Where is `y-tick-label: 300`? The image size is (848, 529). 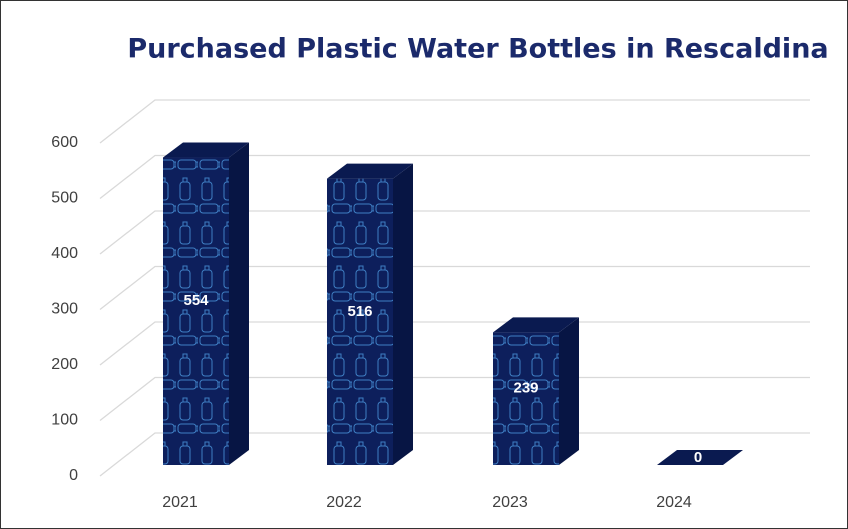 y-tick-label: 300 is located at coordinates (64, 309).